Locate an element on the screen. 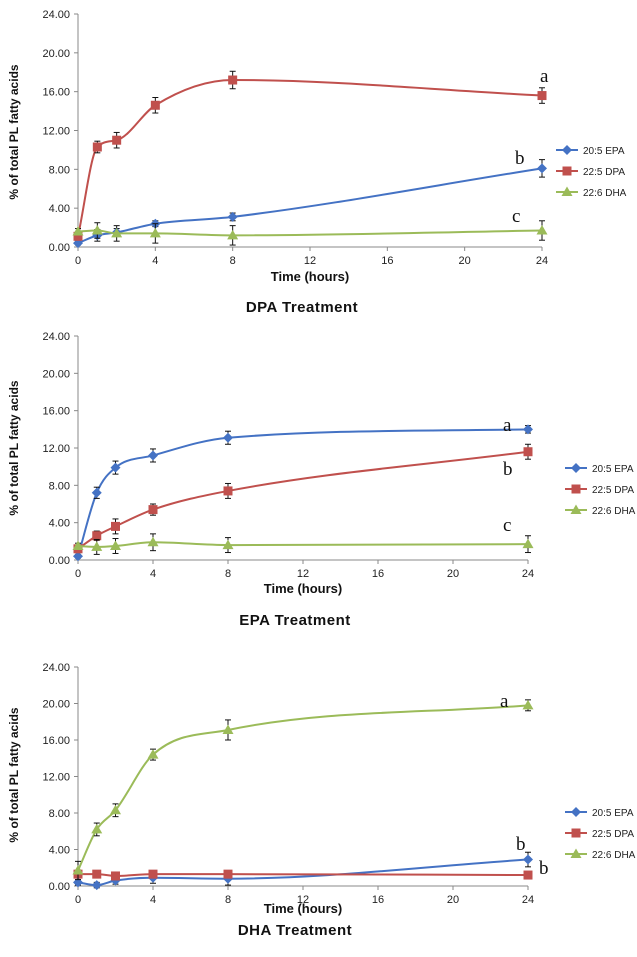  x-tick-label: 20 is located at coordinates (453, 900).